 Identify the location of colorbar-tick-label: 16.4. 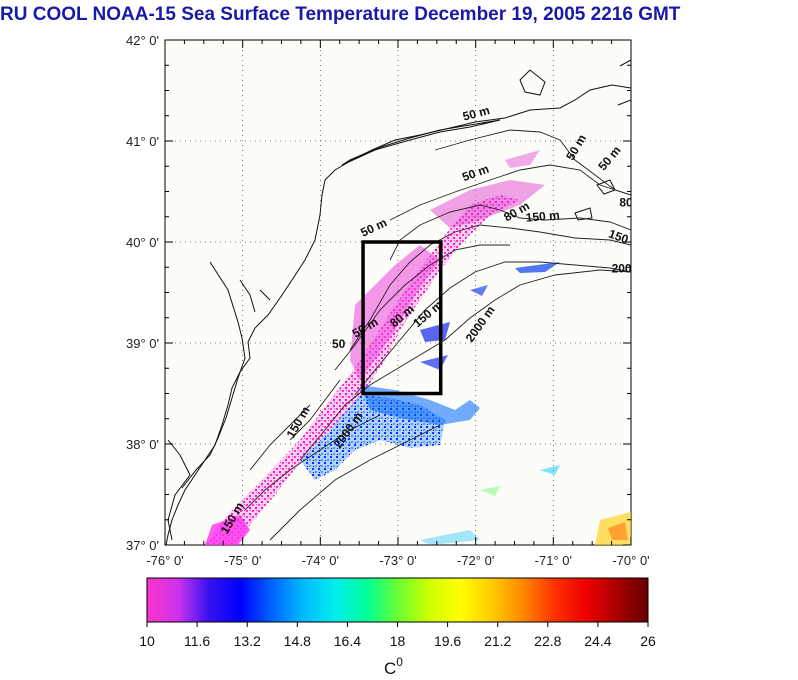
(347, 641).